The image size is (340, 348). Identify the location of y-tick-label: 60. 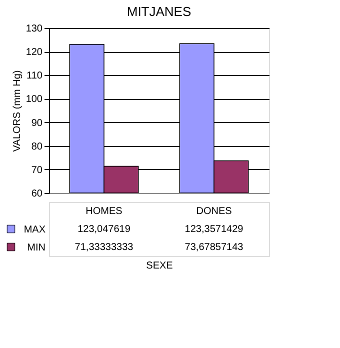
(37, 194).